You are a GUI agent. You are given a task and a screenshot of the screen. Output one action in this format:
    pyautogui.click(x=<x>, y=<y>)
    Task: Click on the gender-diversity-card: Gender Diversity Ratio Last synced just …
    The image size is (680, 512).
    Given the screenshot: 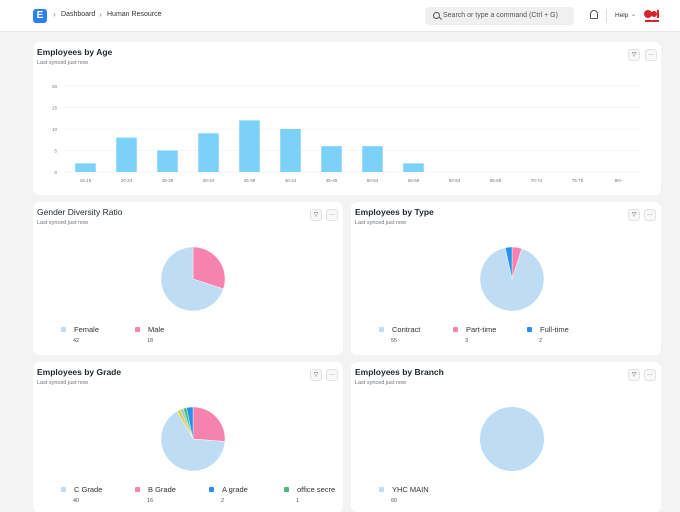 What is the action you would take?
    pyautogui.click(x=188, y=278)
    